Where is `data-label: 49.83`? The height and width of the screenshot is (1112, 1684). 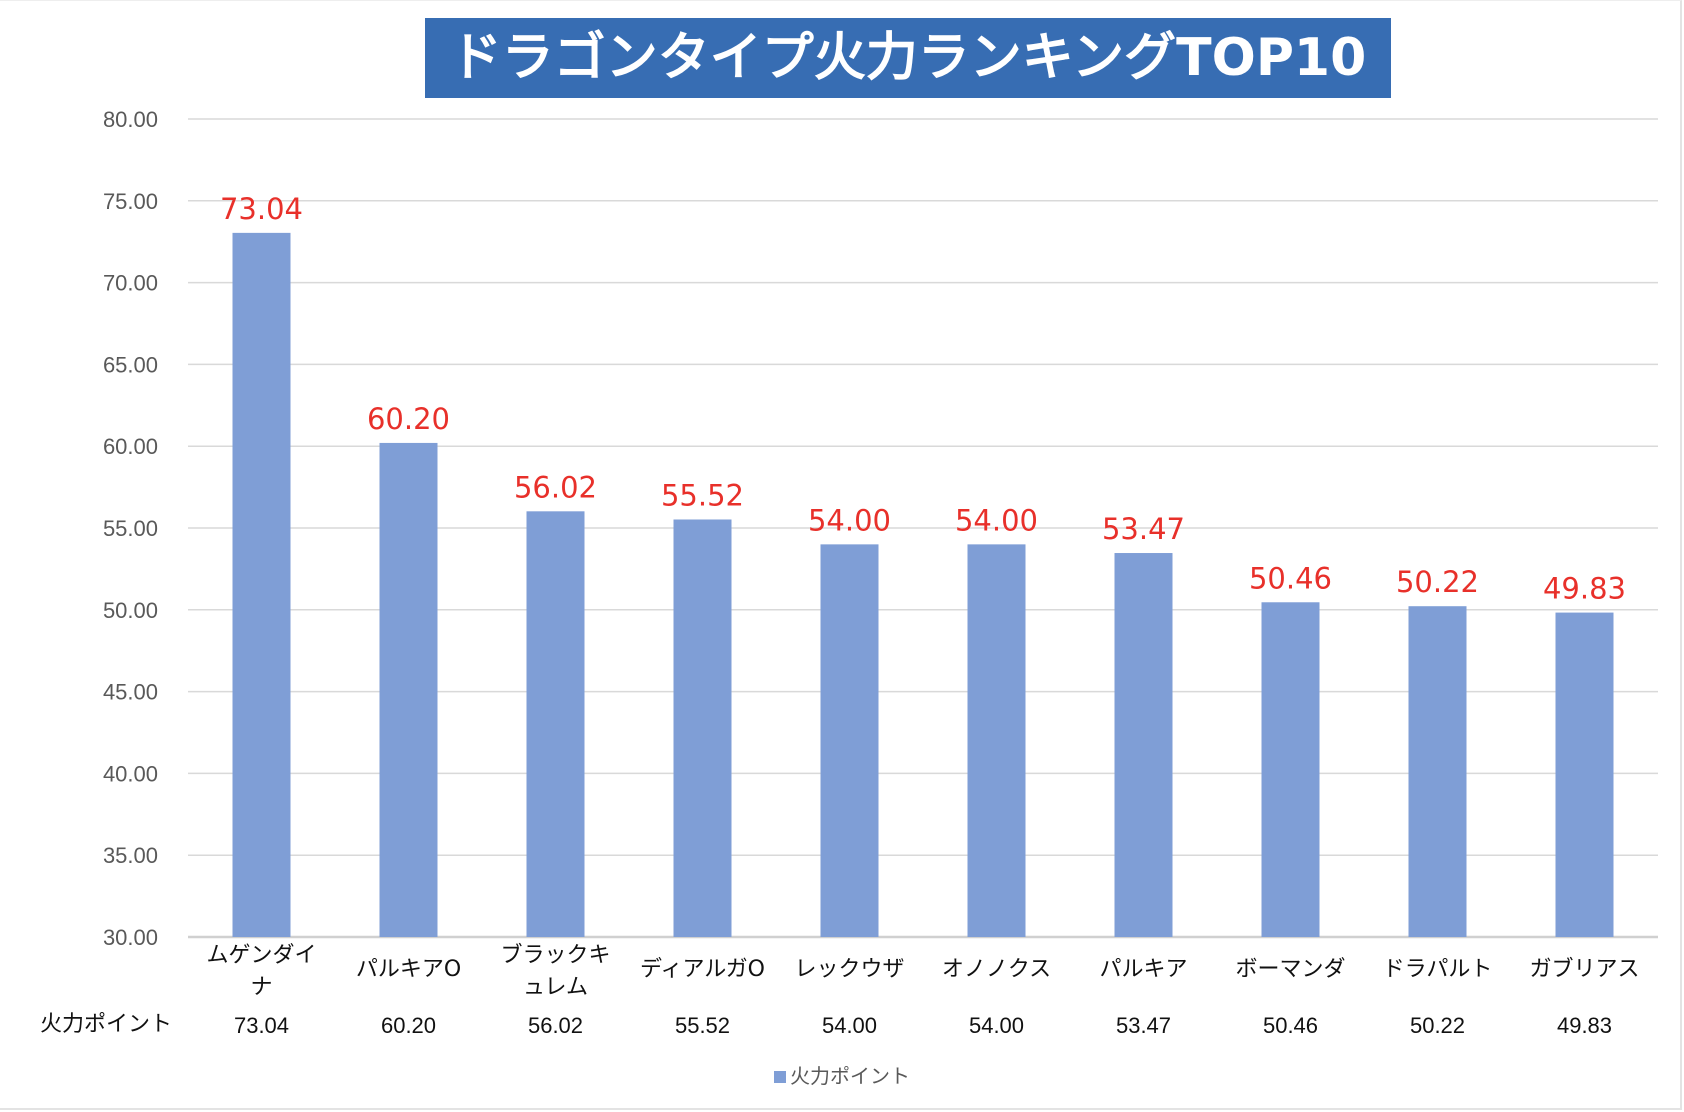
data-label: 49.83 is located at coordinates (1584, 589).